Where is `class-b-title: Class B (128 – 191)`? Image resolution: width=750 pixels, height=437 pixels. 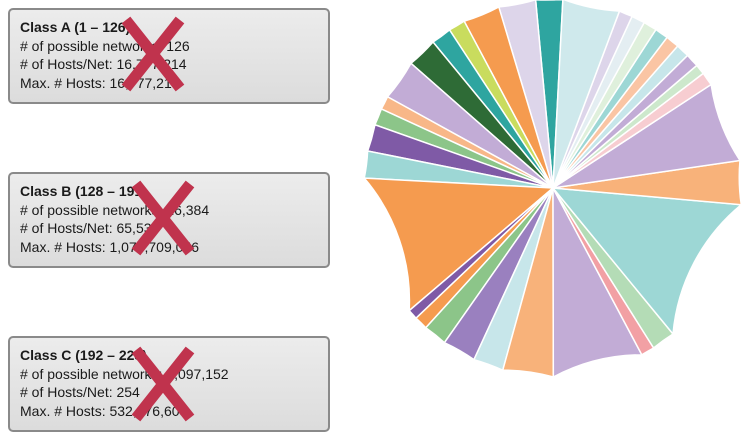 class-b-title: Class B (128 – 191) is located at coordinates (83, 191).